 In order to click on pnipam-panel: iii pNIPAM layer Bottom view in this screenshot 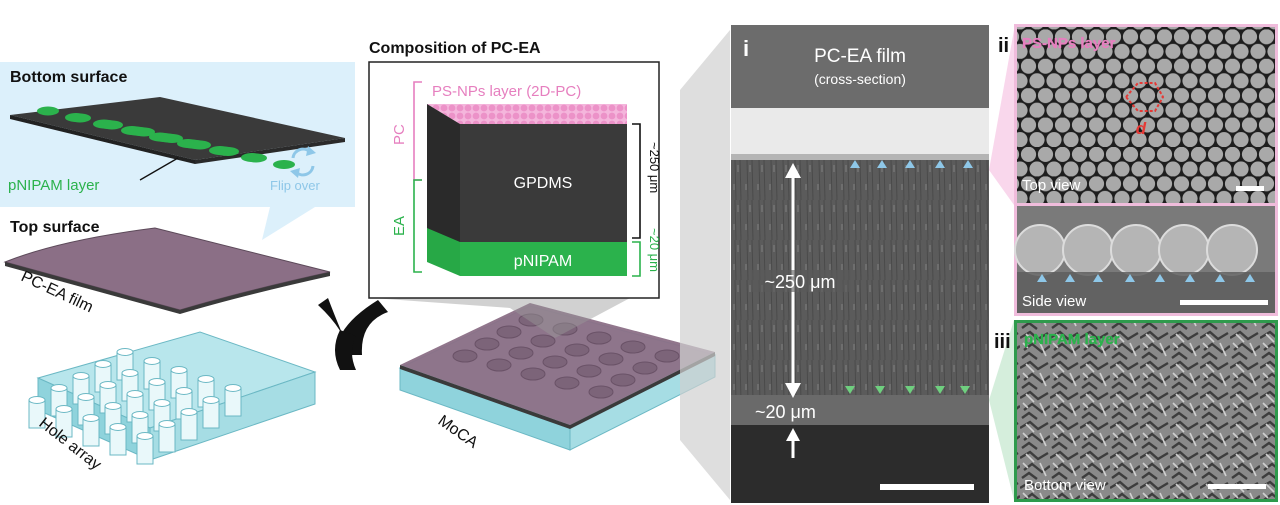, I will do `click(1136, 411)`.